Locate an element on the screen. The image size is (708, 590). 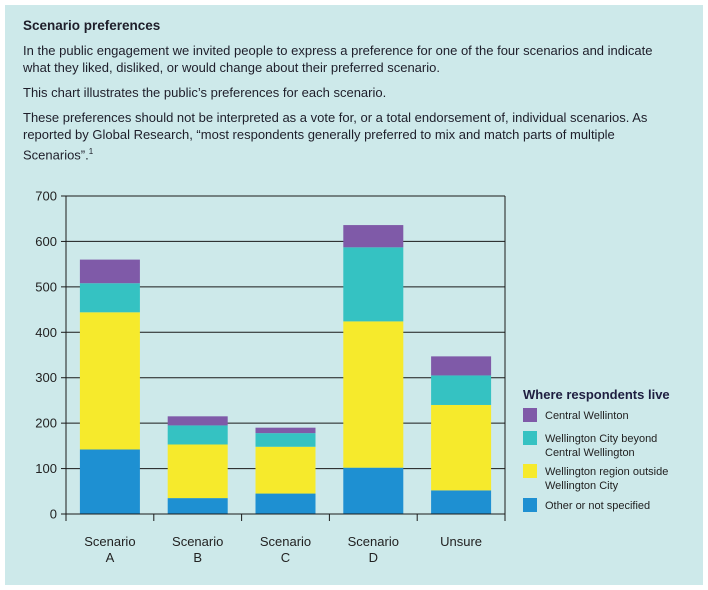
y-tick-label: 700 is located at coordinates (46, 196).